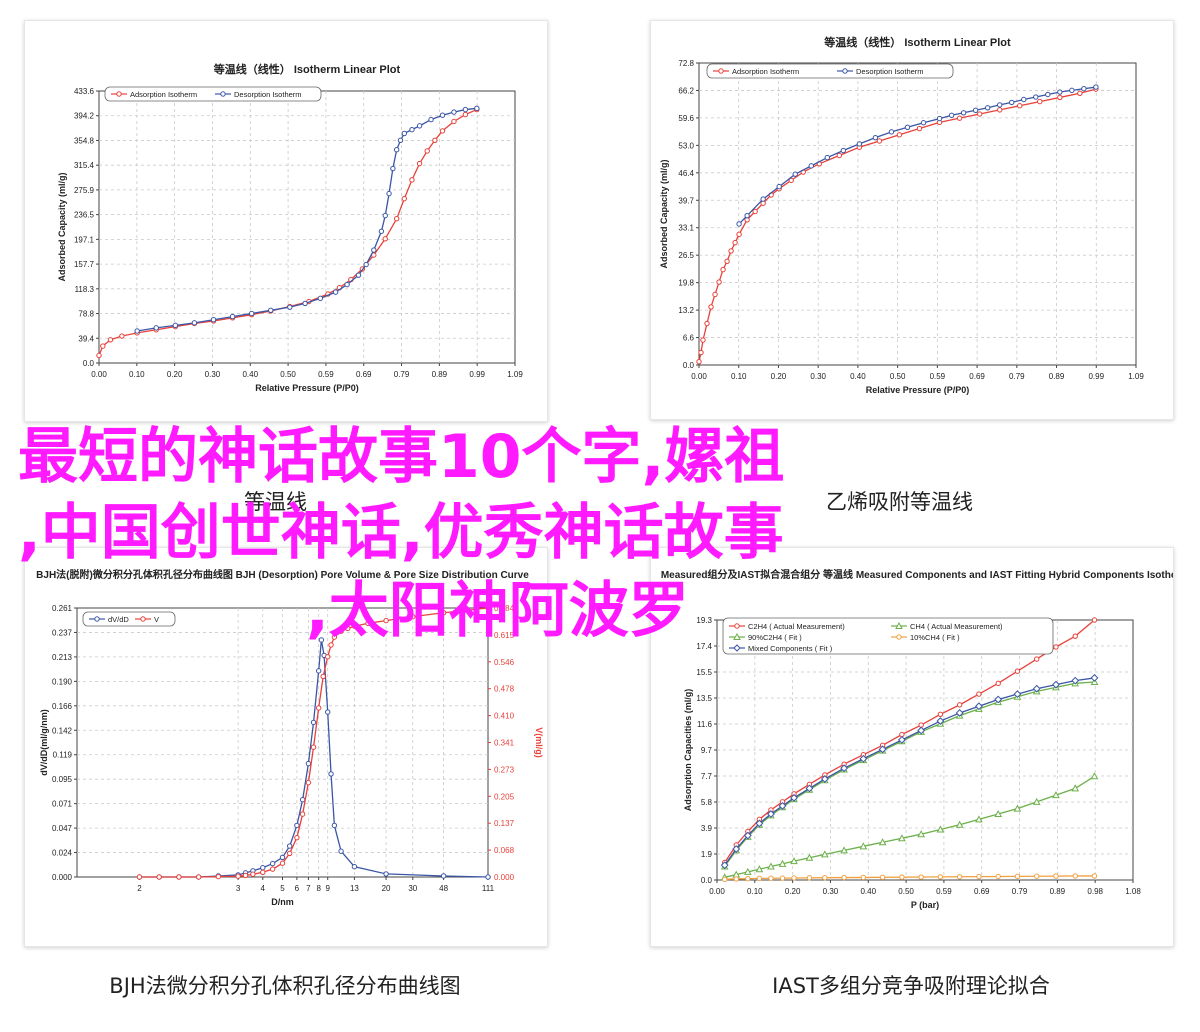  I want to click on y-tick-label: 59.6, so click(686, 118).